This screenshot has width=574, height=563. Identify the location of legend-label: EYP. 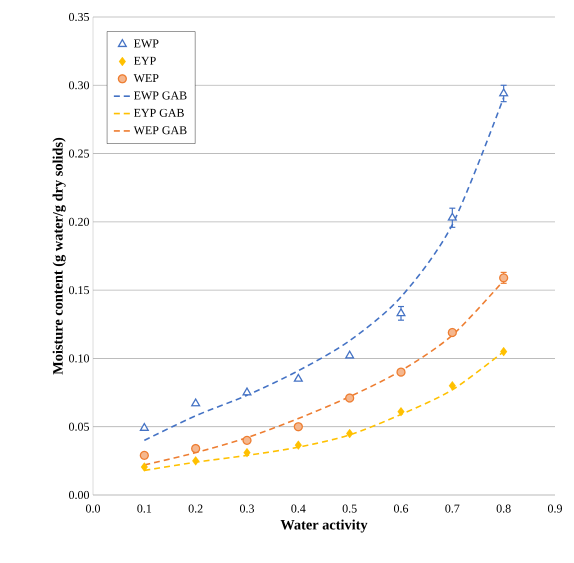
(145, 60).